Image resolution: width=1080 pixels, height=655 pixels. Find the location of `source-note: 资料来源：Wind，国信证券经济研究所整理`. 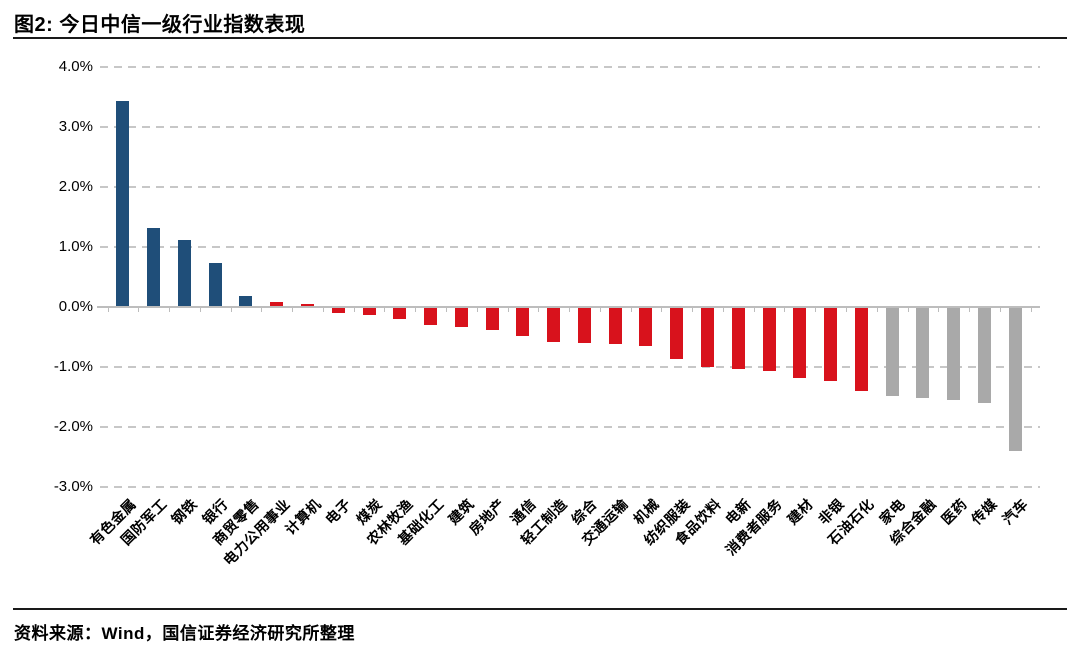

source-note: 资料来源：Wind，国信证券经济研究所整理 is located at coordinates (184, 633).